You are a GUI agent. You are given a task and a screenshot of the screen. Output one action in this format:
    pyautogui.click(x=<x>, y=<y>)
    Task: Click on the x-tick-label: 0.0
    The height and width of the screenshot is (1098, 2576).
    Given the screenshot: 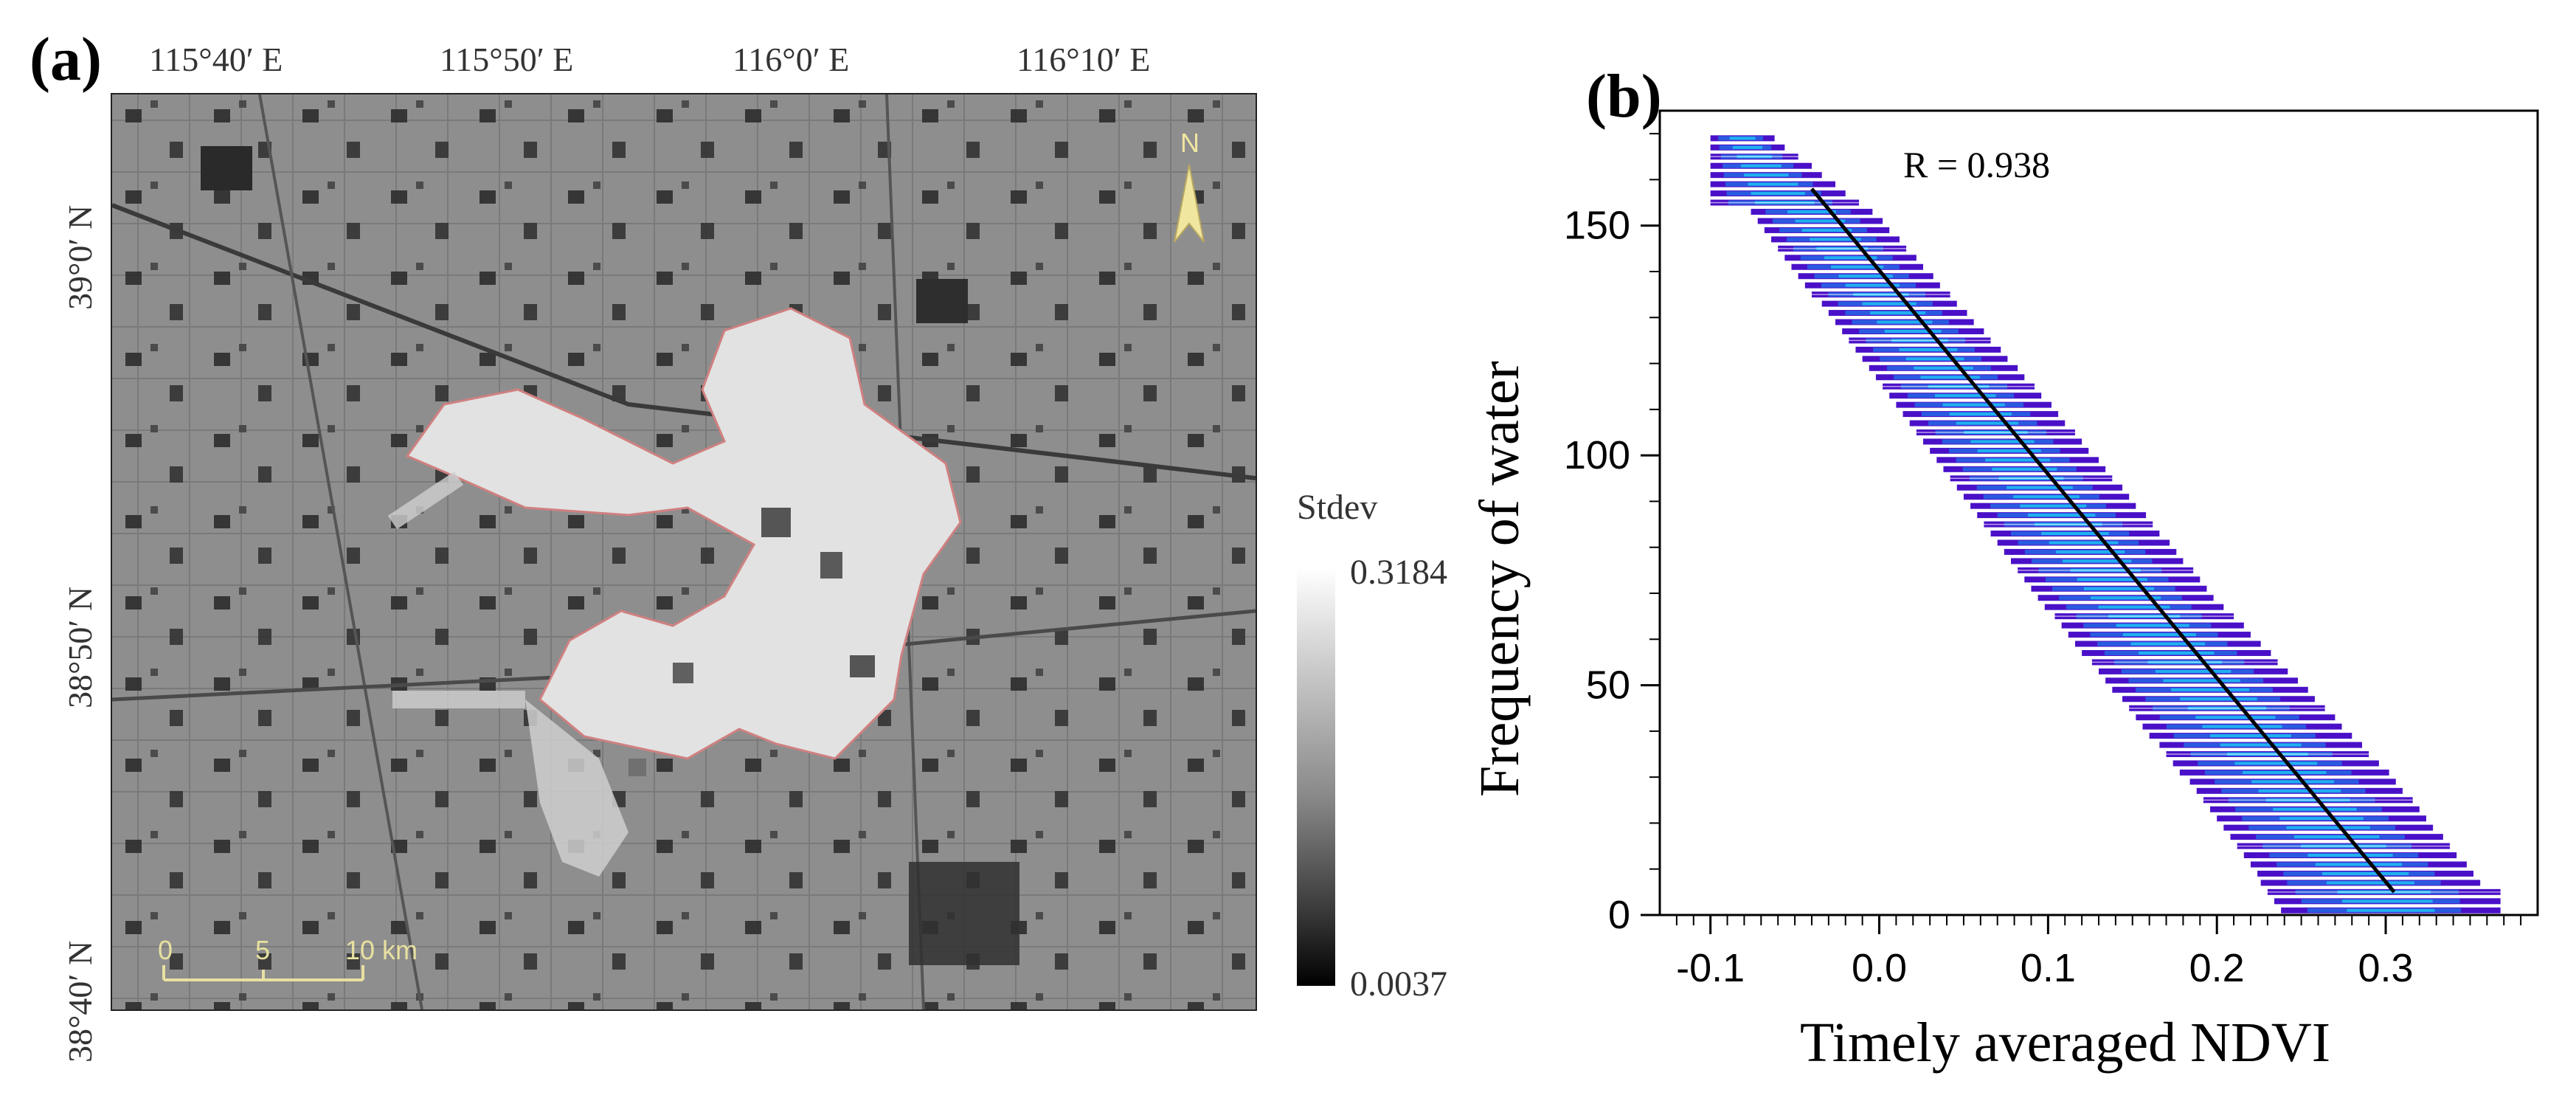 What is the action you would take?
    pyautogui.click(x=1880, y=968)
    